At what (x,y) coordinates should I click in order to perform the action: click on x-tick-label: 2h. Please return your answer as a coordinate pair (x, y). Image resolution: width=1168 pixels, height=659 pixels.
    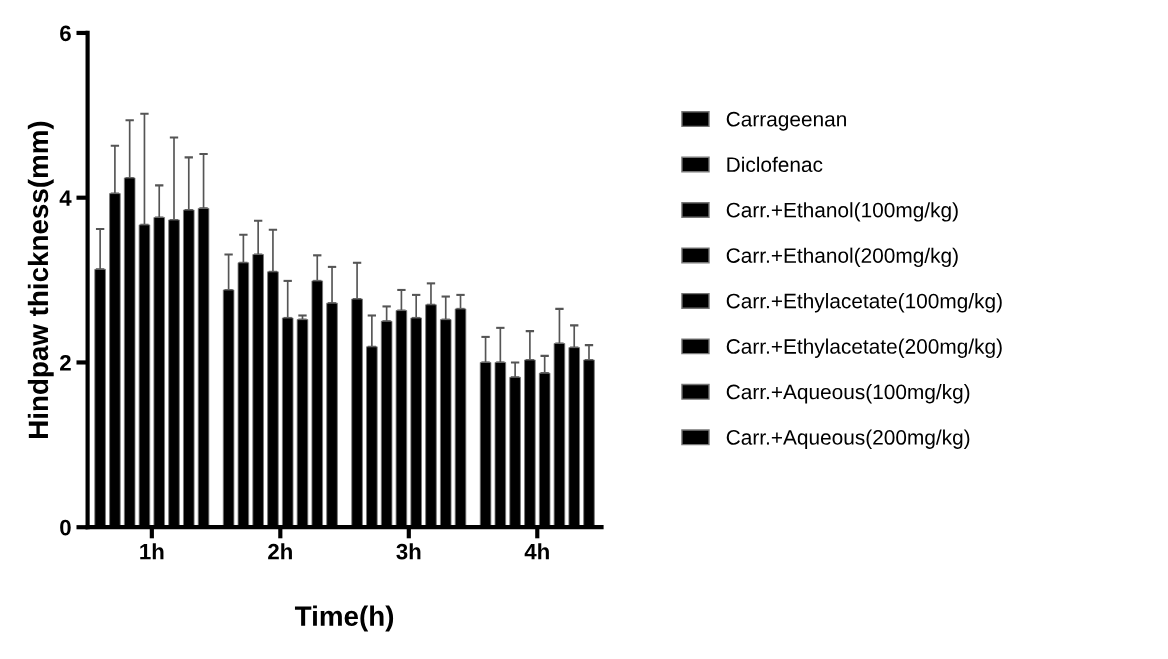
    Looking at the image, I should click on (280, 551).